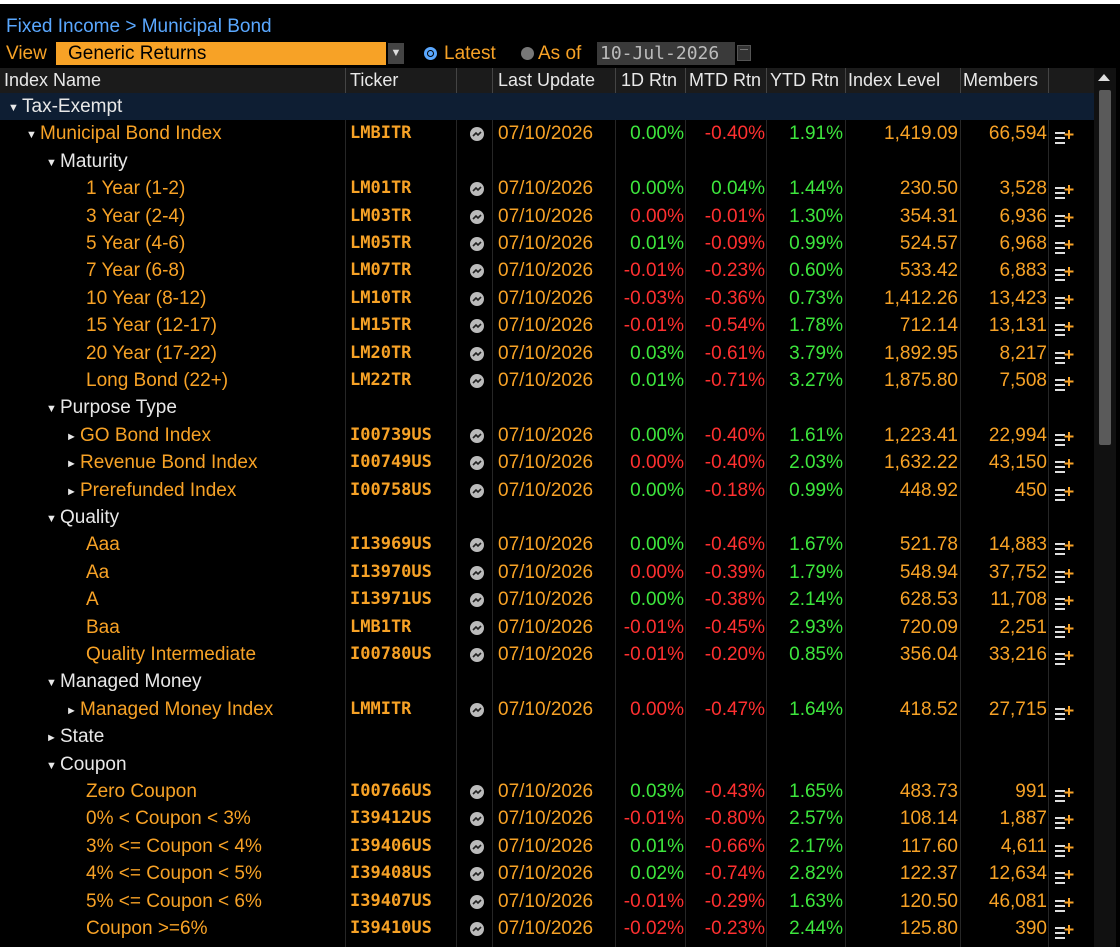 Image resolution: width=1120 pixels, height=947 pixels. Describe the element at coordinates (1105, 267) in the screenshot. I see `scrollbar-thumb` at that location.